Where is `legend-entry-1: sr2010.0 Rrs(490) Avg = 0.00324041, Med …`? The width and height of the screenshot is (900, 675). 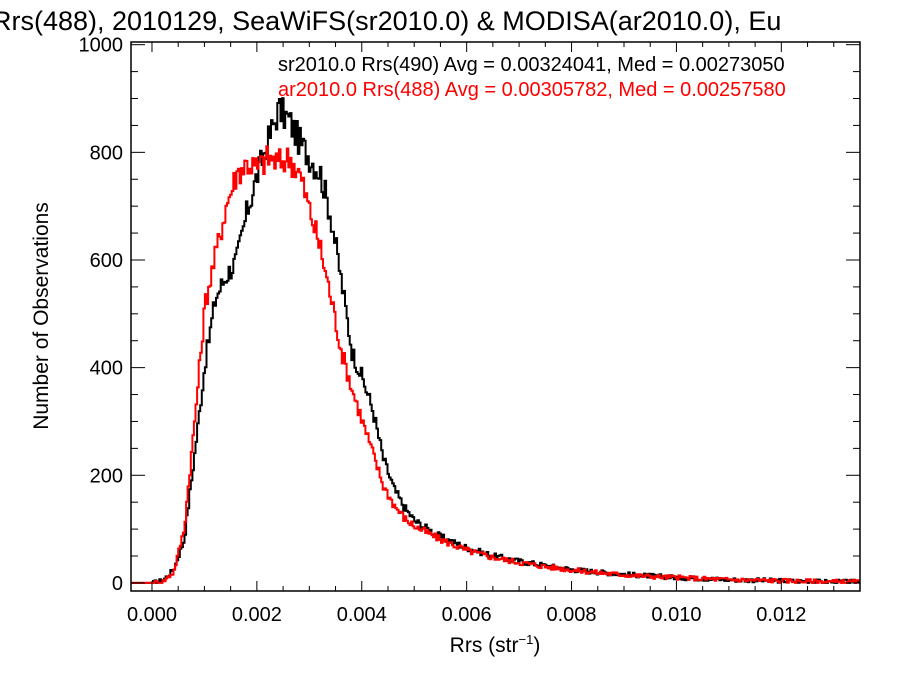 legend-entry-1: sr2010.0 Rrs(490) Avg = 0.00324041, Med … is located at coordinates (531, 65).